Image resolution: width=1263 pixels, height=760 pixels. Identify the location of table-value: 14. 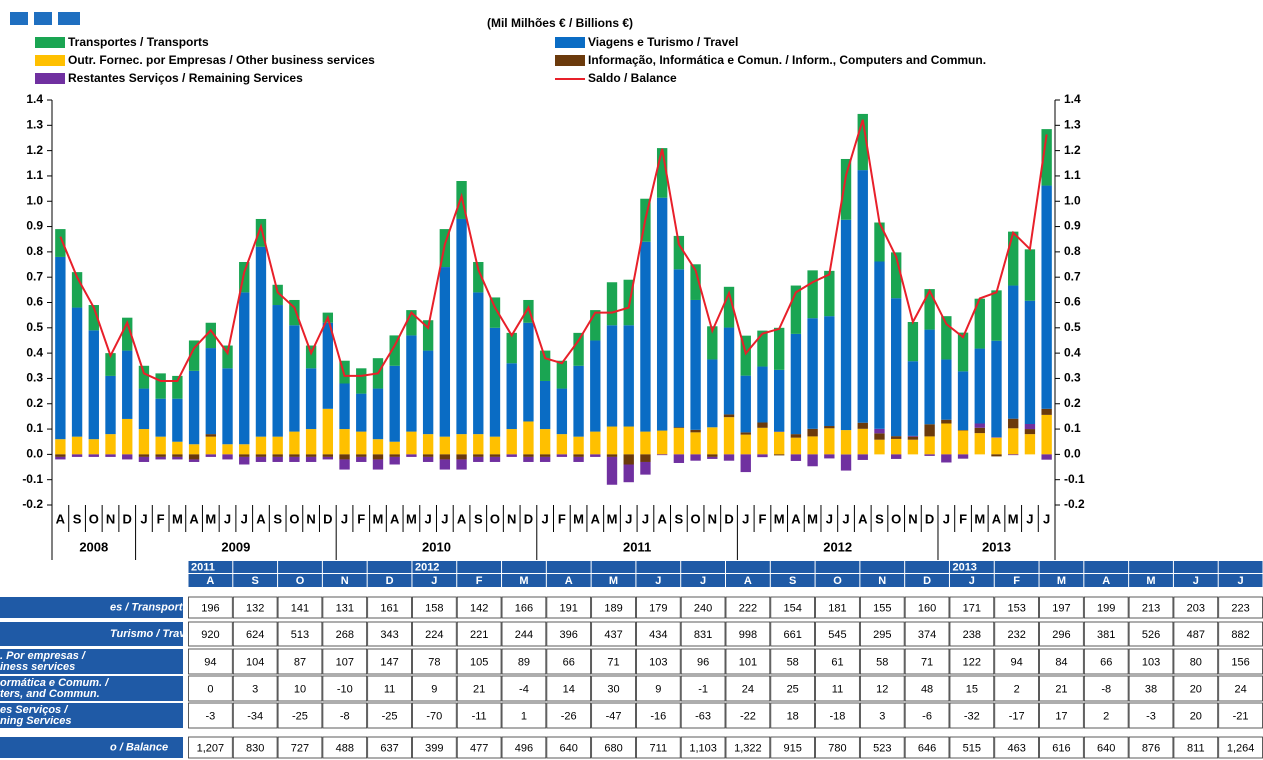
(569, 689).